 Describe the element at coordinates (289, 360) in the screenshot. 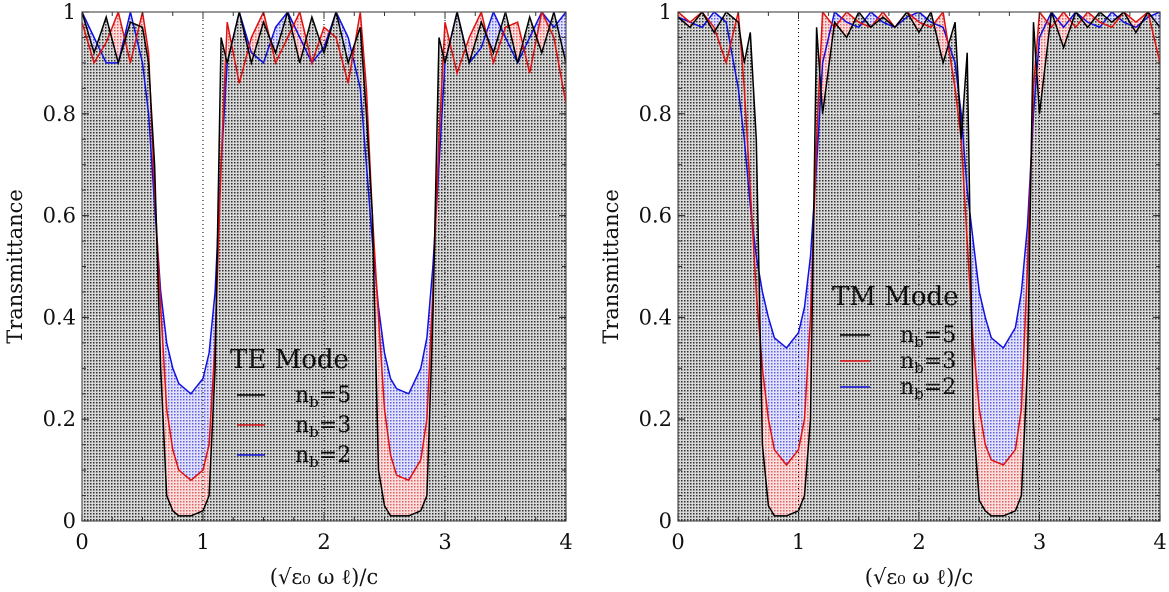

I see `legend-title: TE Mode` at that location.